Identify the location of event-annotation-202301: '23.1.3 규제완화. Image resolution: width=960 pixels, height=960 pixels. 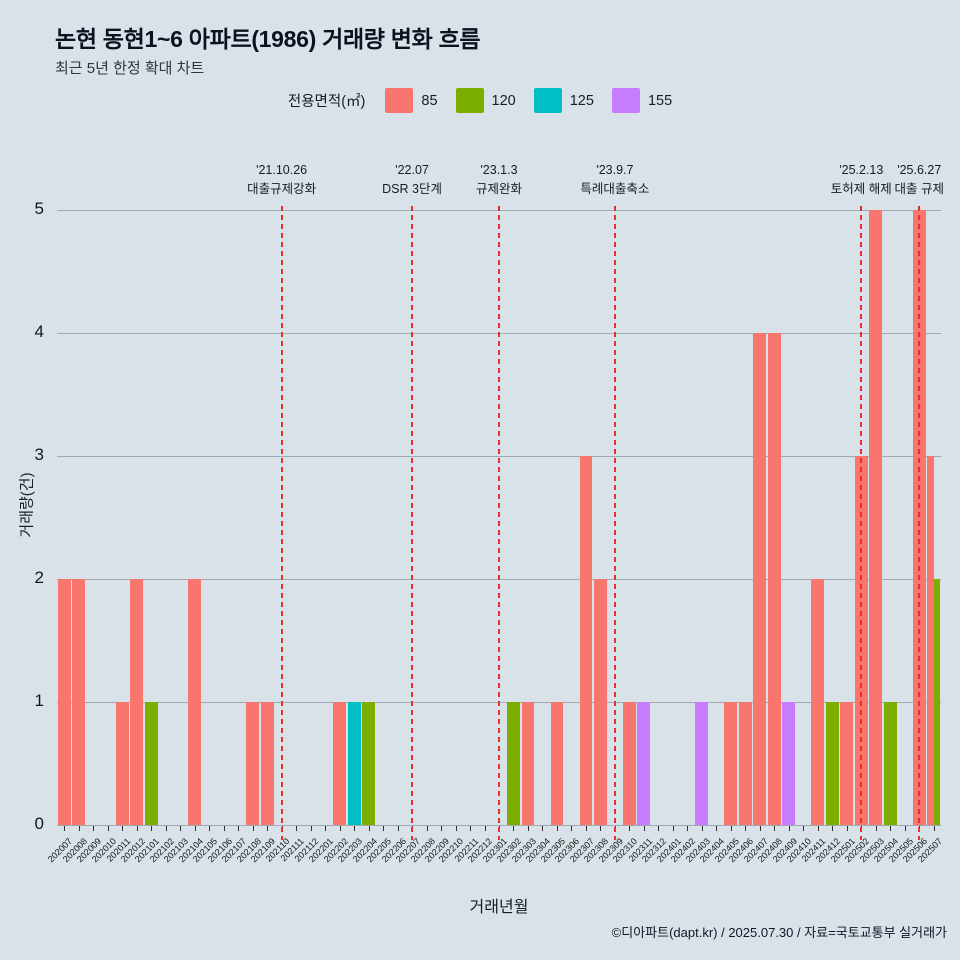
(499, 180).